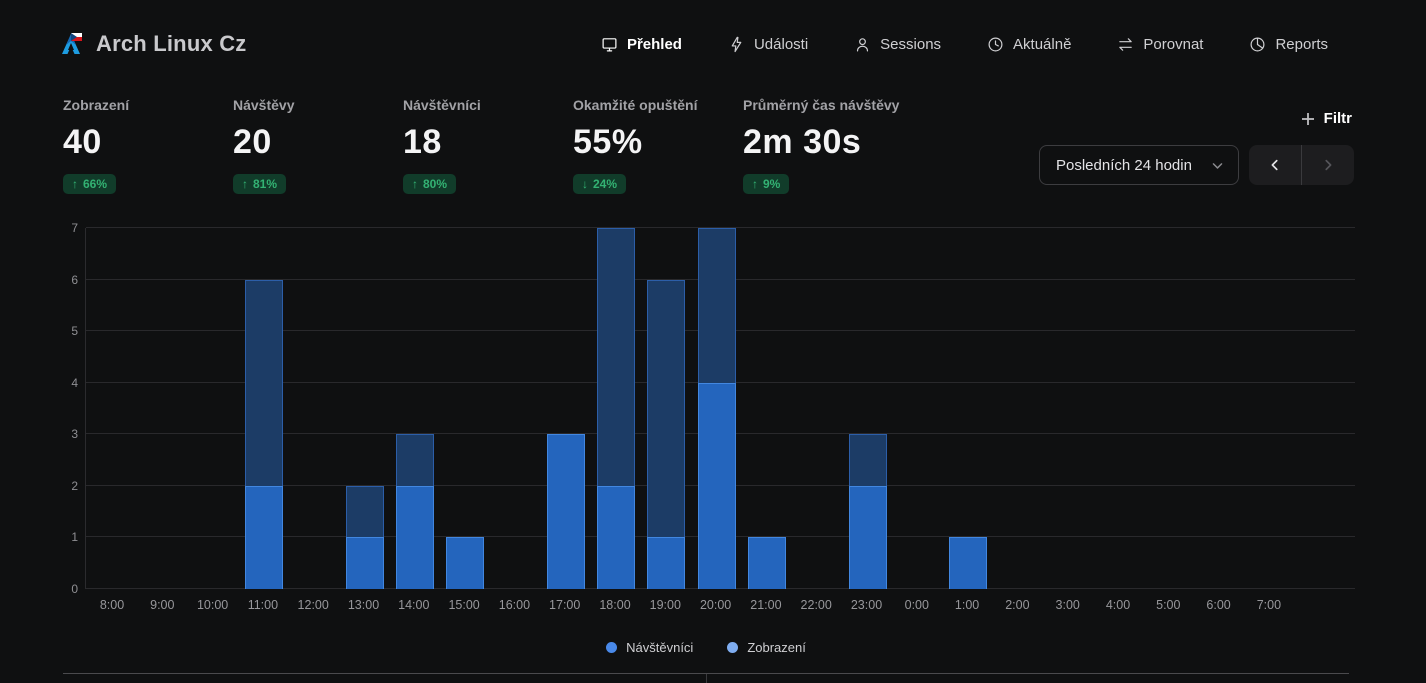  I want to click on date-controls: Posledních 24 hodin, so click(1196, 165).